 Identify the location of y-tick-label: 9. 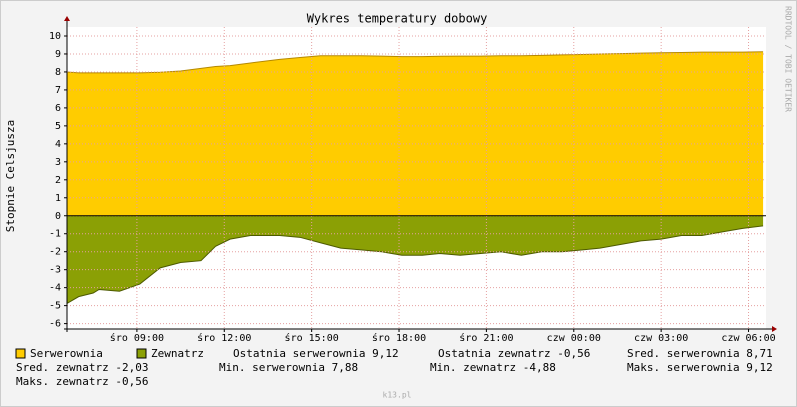
(58, 54).